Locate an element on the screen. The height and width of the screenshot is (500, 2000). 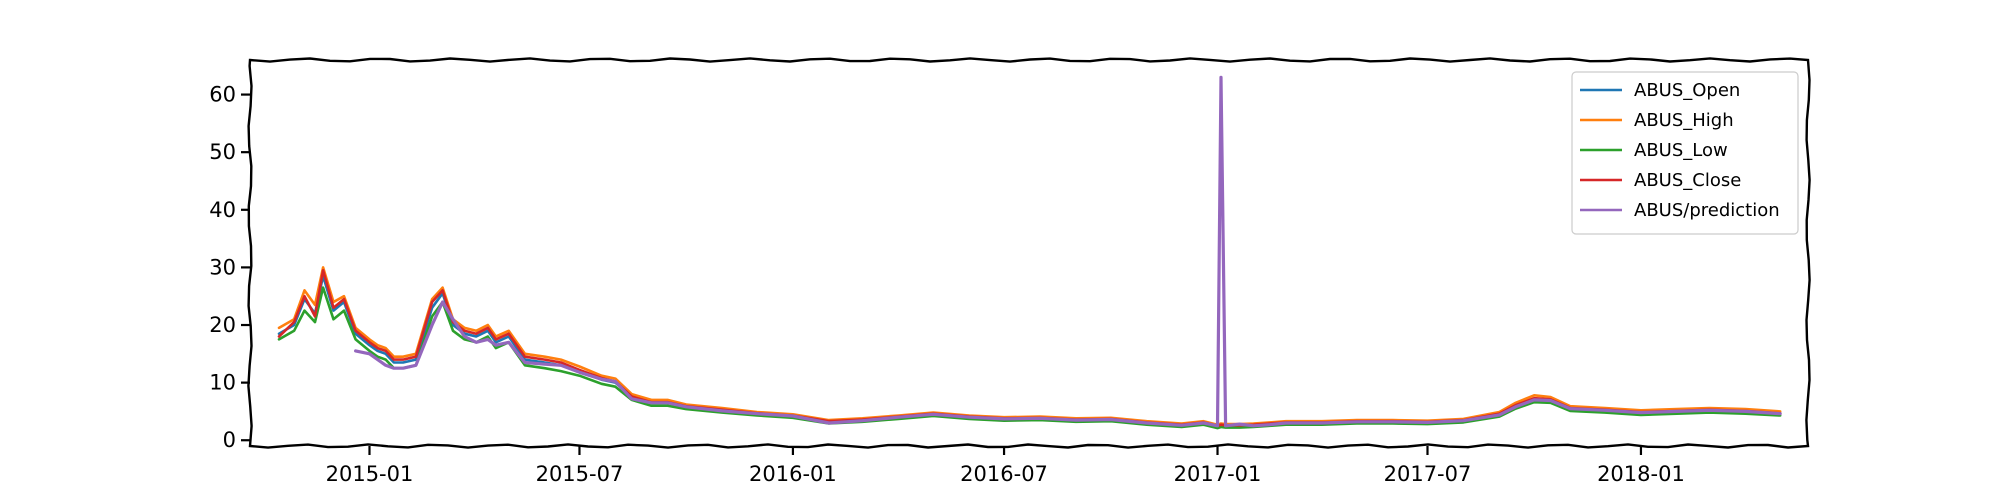
legend-label: ABUS_Close is located at coordinates (1687, 180).